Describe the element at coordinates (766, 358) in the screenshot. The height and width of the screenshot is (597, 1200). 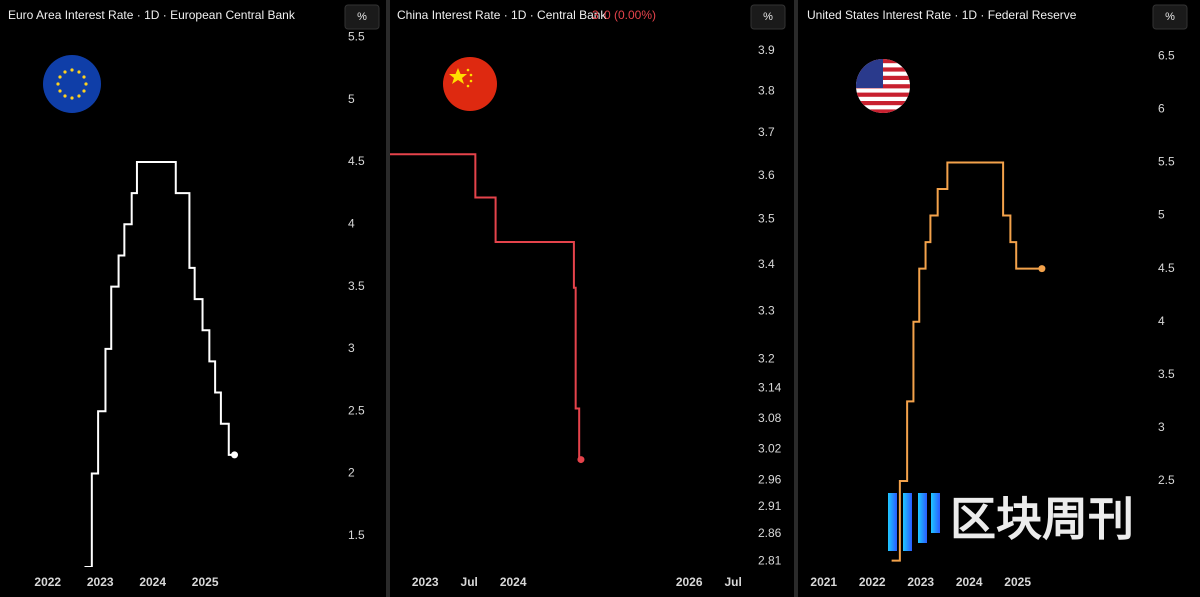
I see `y-tick-label: 3.2` at that location.